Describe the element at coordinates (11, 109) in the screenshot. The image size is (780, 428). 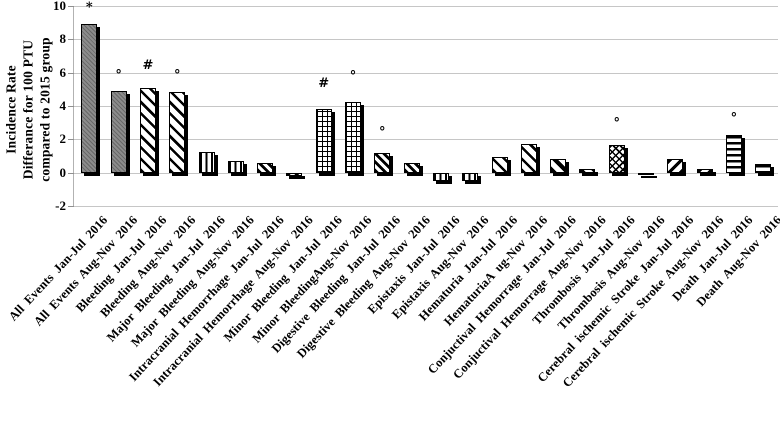
I see `y-axis-title-line-1: Incidence Rate` at that location.